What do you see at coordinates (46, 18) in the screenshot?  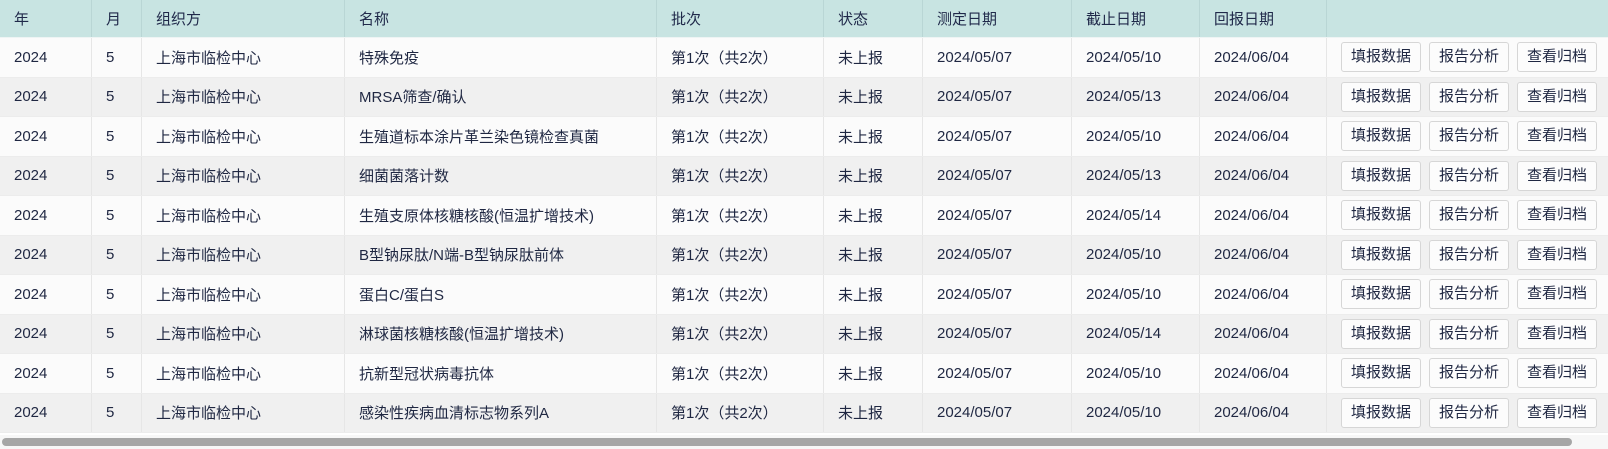 I see `header-year: 年` at bounding box center [46, 18].